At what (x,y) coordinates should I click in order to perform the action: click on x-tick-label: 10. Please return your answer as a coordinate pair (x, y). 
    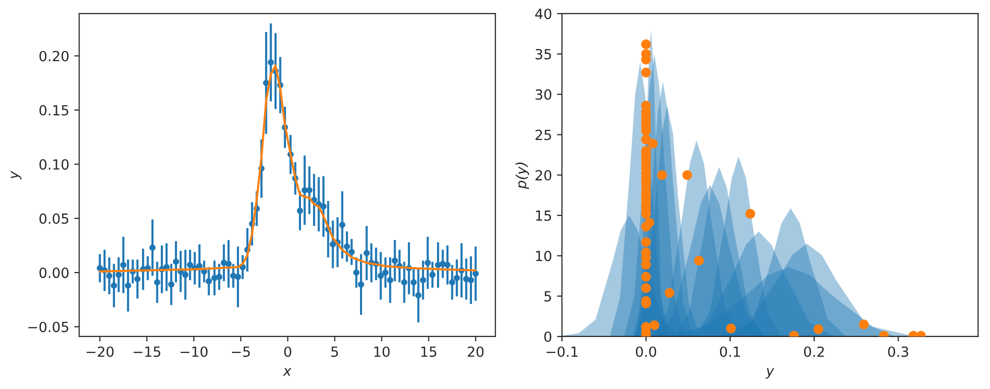
    Looking at the image, I should click on (382, 351).